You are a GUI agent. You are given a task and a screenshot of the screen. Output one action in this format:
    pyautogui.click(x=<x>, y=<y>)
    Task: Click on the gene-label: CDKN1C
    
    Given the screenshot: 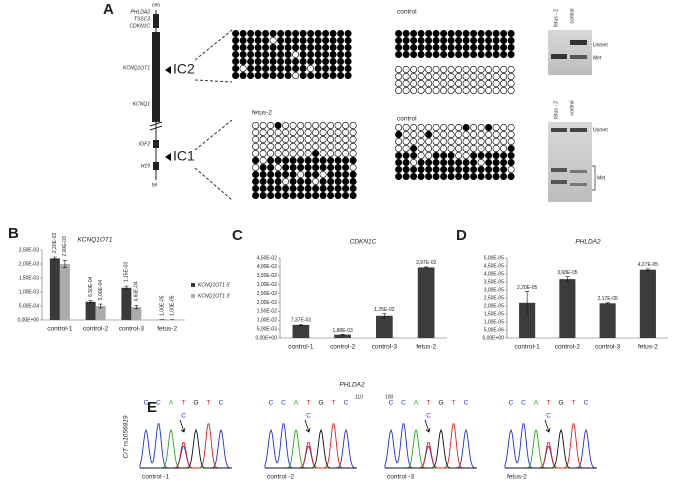 What is the action you would take?
    pyautogui.click(x=139, y=26)
    